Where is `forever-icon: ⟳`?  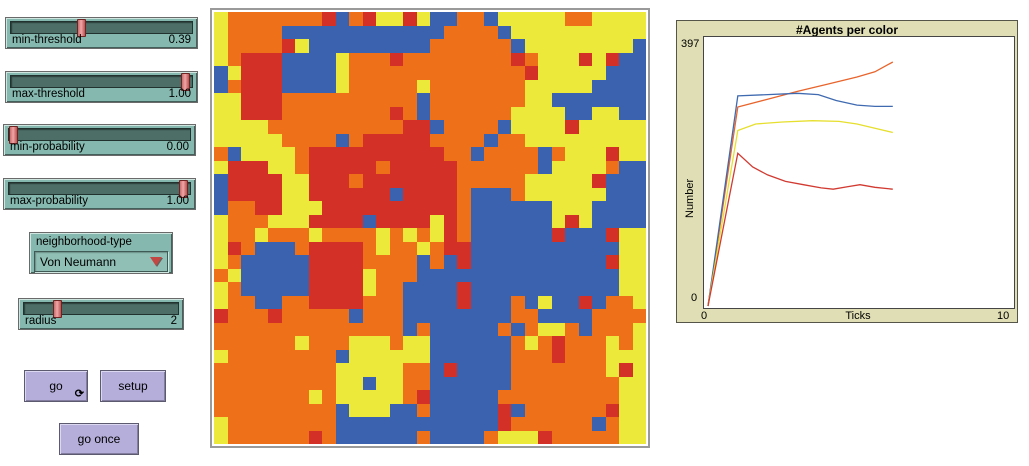
forever-icon: ⟳ is located at coordinates (79, 394).